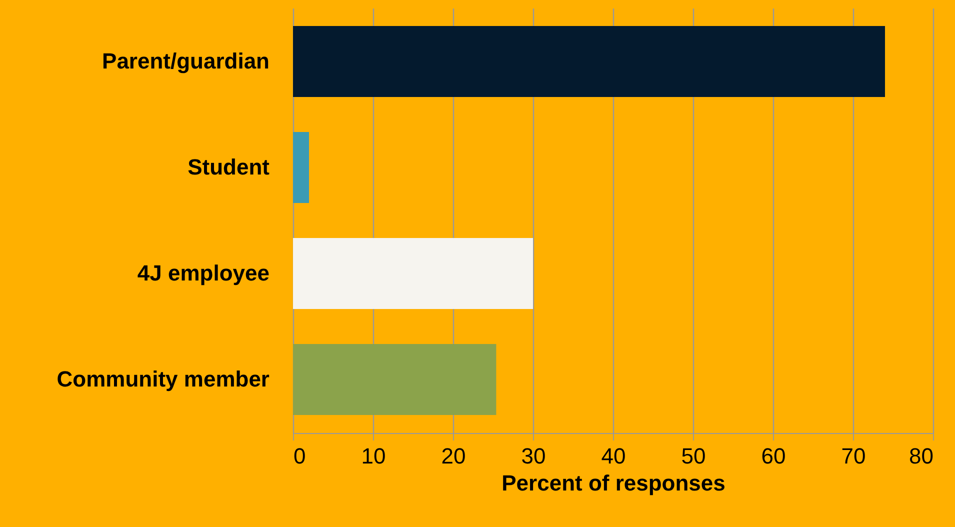 Image resolution: width=955 pixels, height=527 pixels. Describe the element at coordinates (613, 456) in the screenshot. I see `x-tick-label: 40` at that location.